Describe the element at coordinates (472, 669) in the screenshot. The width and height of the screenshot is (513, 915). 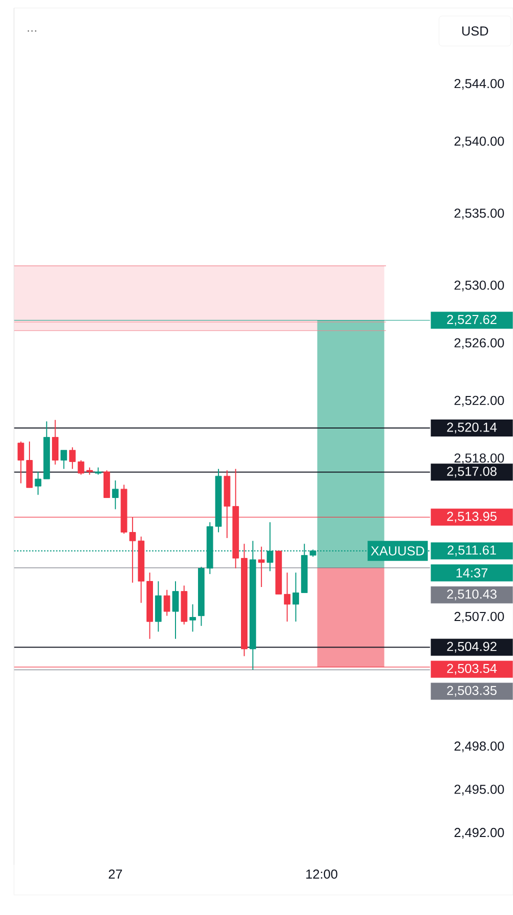
I see `ref-line-label: 2,503.54` at that location.